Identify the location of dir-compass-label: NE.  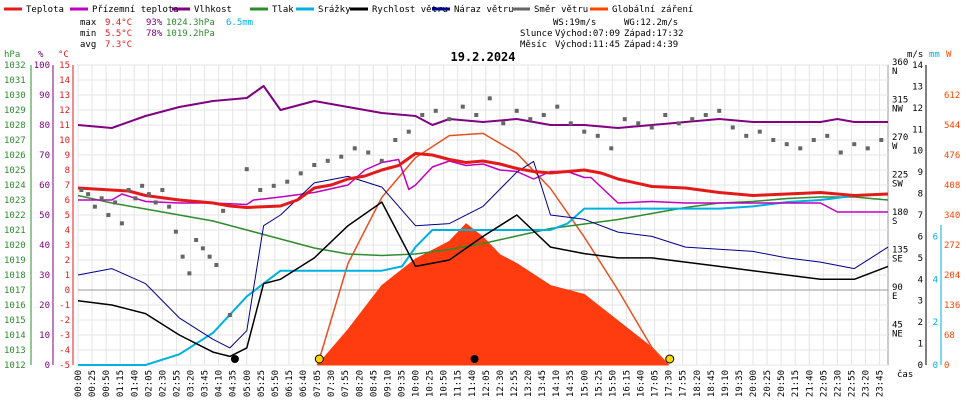
(897, 335).